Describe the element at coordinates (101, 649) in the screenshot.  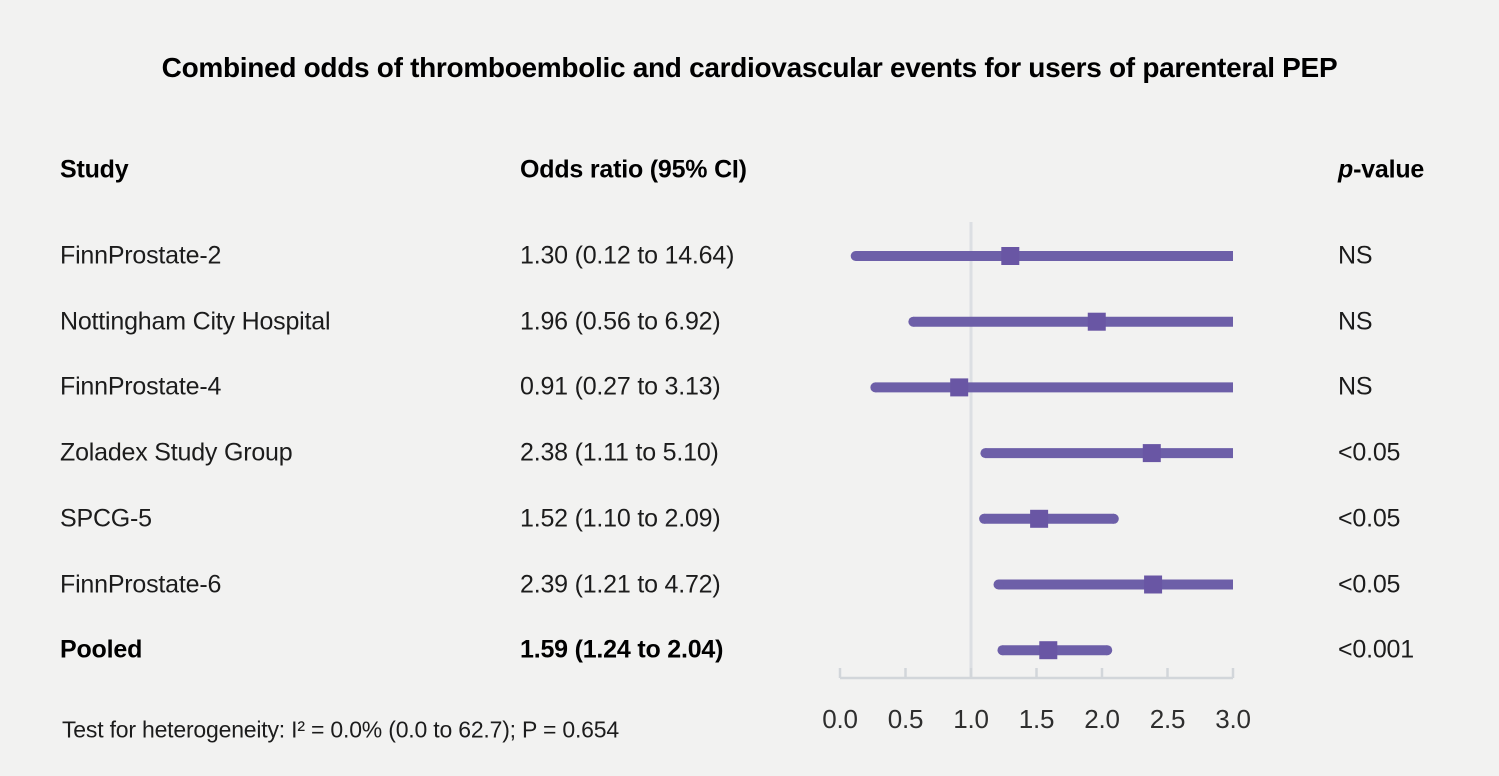
I see `study-name: Pooled` at that location.